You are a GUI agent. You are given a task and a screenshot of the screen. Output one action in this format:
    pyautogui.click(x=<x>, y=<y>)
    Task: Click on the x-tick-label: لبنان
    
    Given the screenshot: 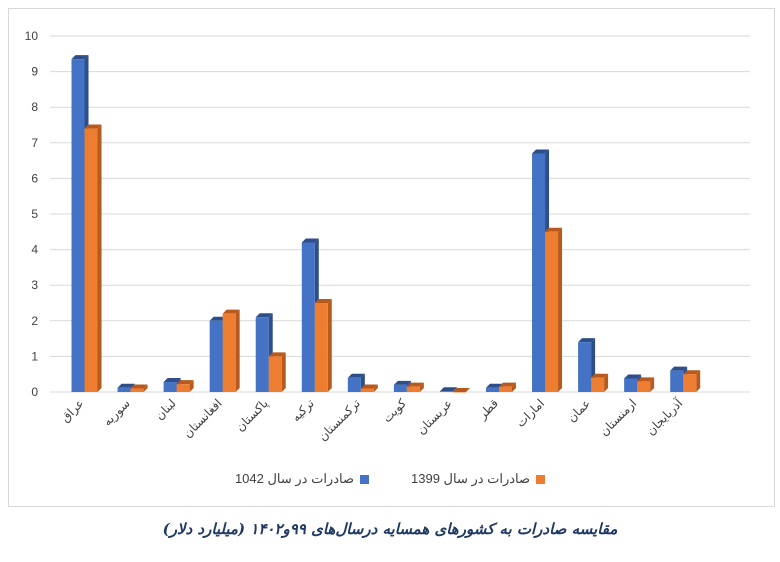 What is the action you would take?
    pyautogui.click(x=165, y=409)
    